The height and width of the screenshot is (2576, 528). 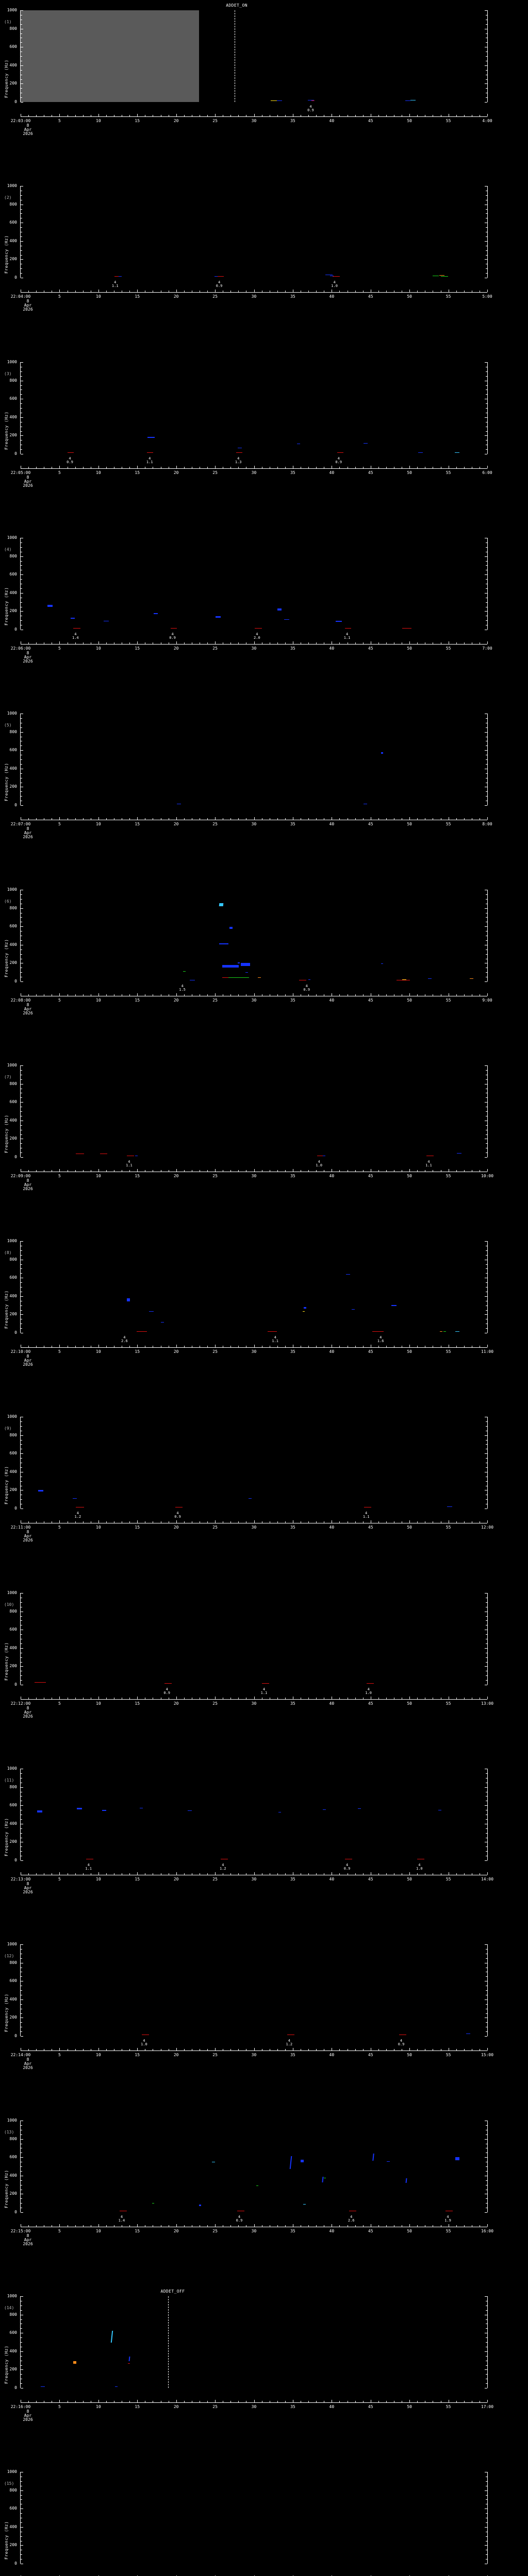 What do you see at coordinates (13, 592) in the screenshot?
I see `y-tick-label: 400` at bounding box center [13, 592].